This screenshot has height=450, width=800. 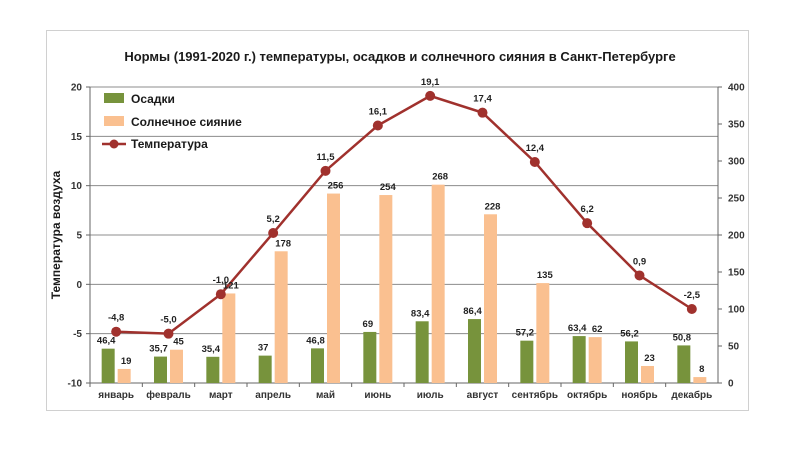 I want to click on temperature-label: 17,4, so click(x=482, y=99).